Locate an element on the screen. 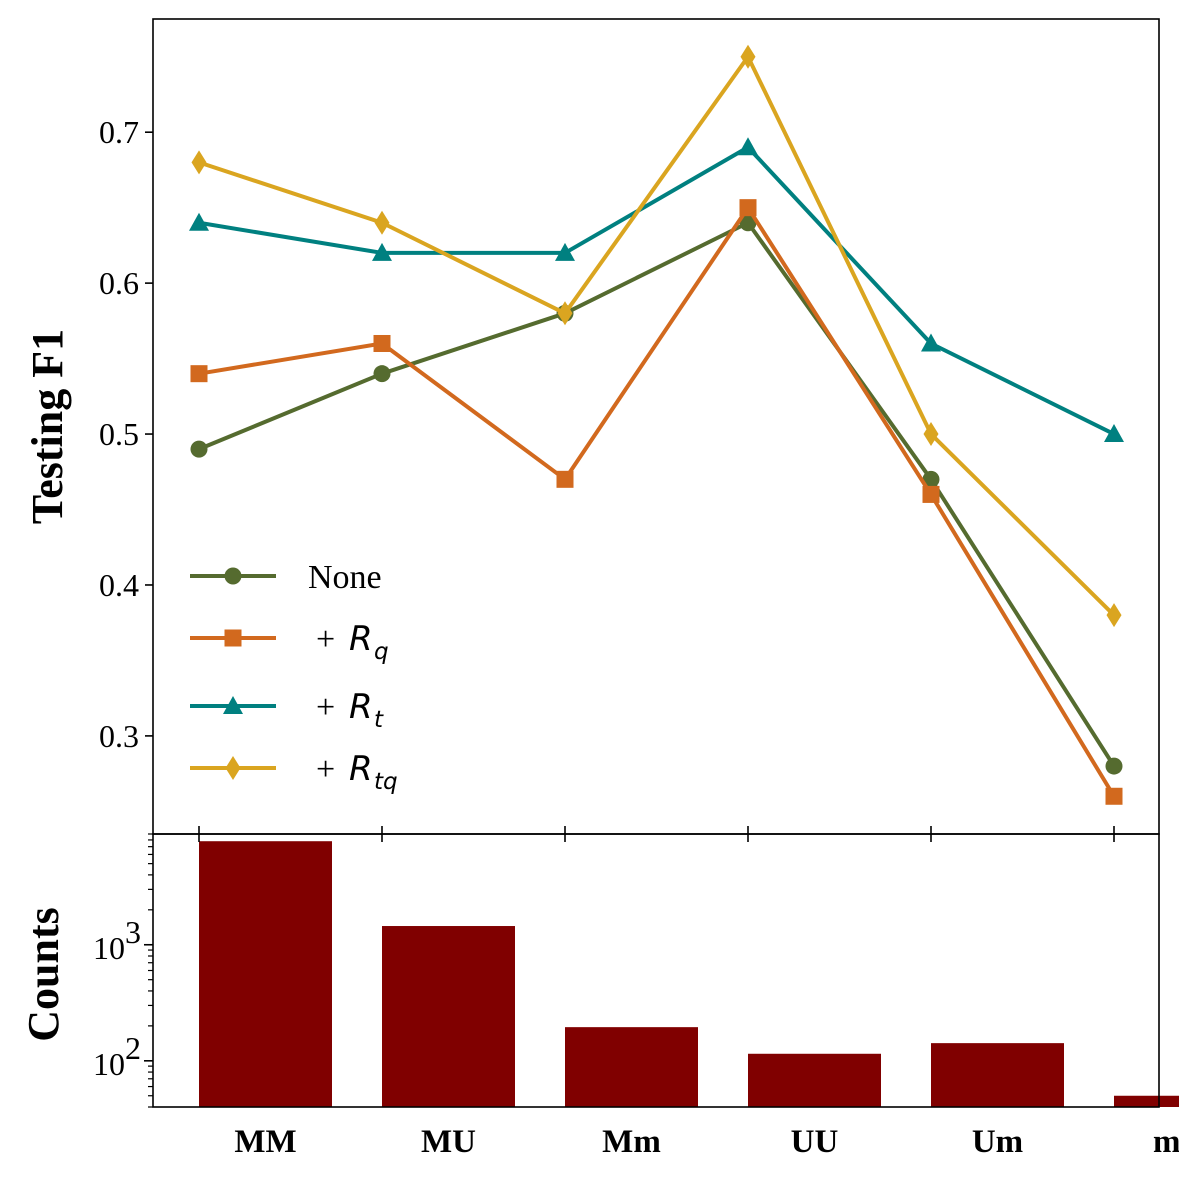  x-tick-label: Mm is located at coordinates (631, 1142).